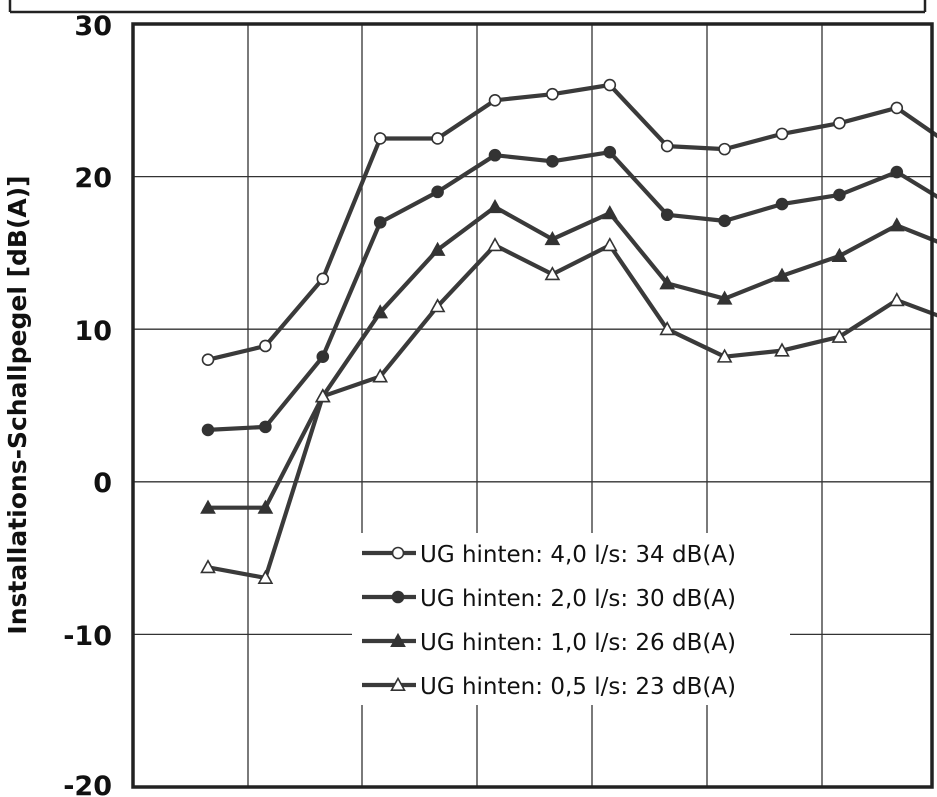 The width and height of the screenshot is (937, 797). I want to click on y-tick-label: 0, so click(102, 483).